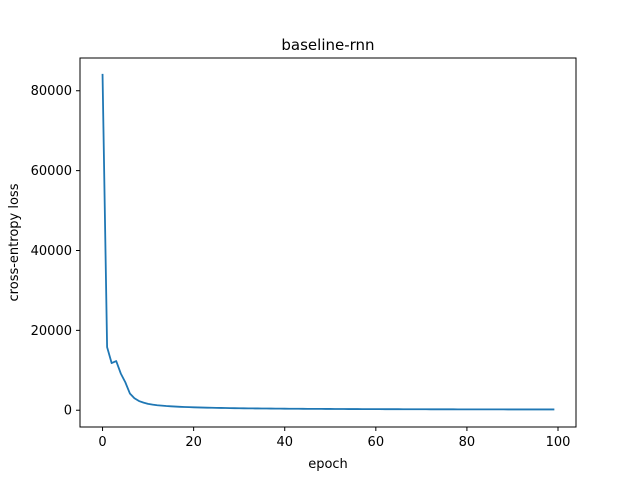 The width and height of the screenshot is (640, 480). I want to click on x-tick-label: 60, so click(376, 442).